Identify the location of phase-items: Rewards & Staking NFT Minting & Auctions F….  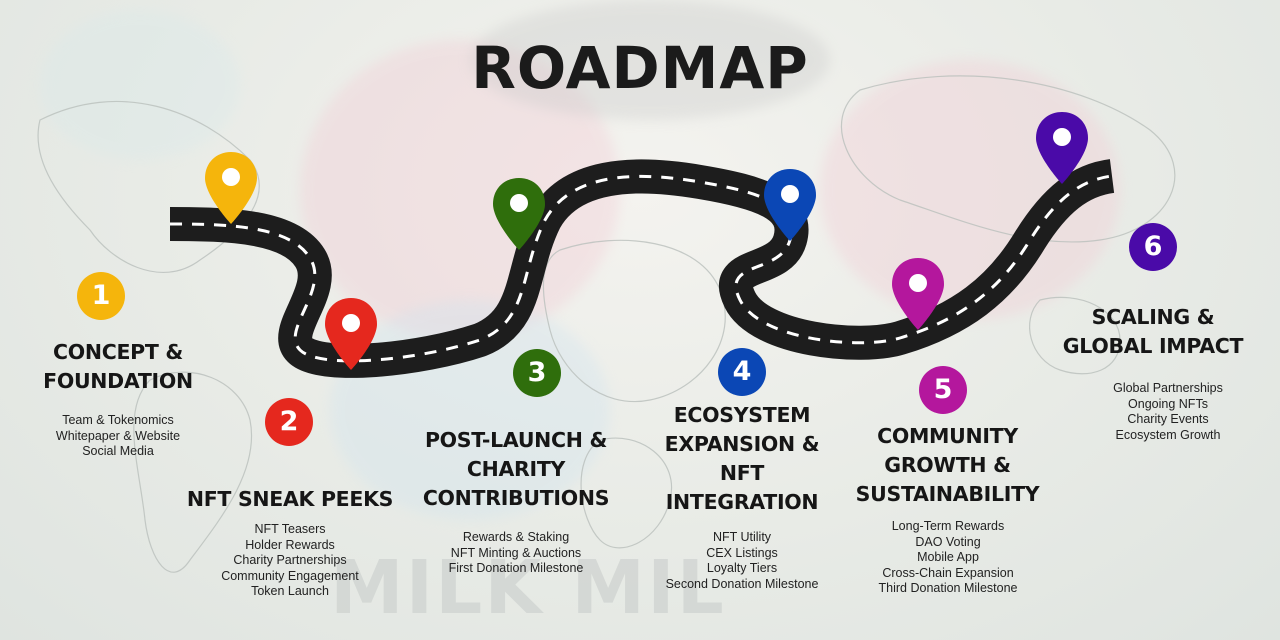
(516, 553).